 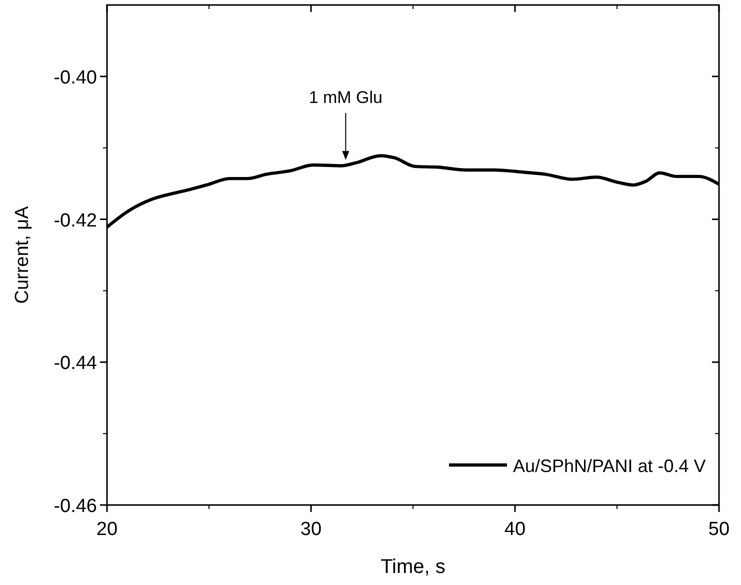 What do you see at coordinates (75, 77) in the screenshot?
I see `y-tick-label: -0.40` at bounding box center [75, 77].